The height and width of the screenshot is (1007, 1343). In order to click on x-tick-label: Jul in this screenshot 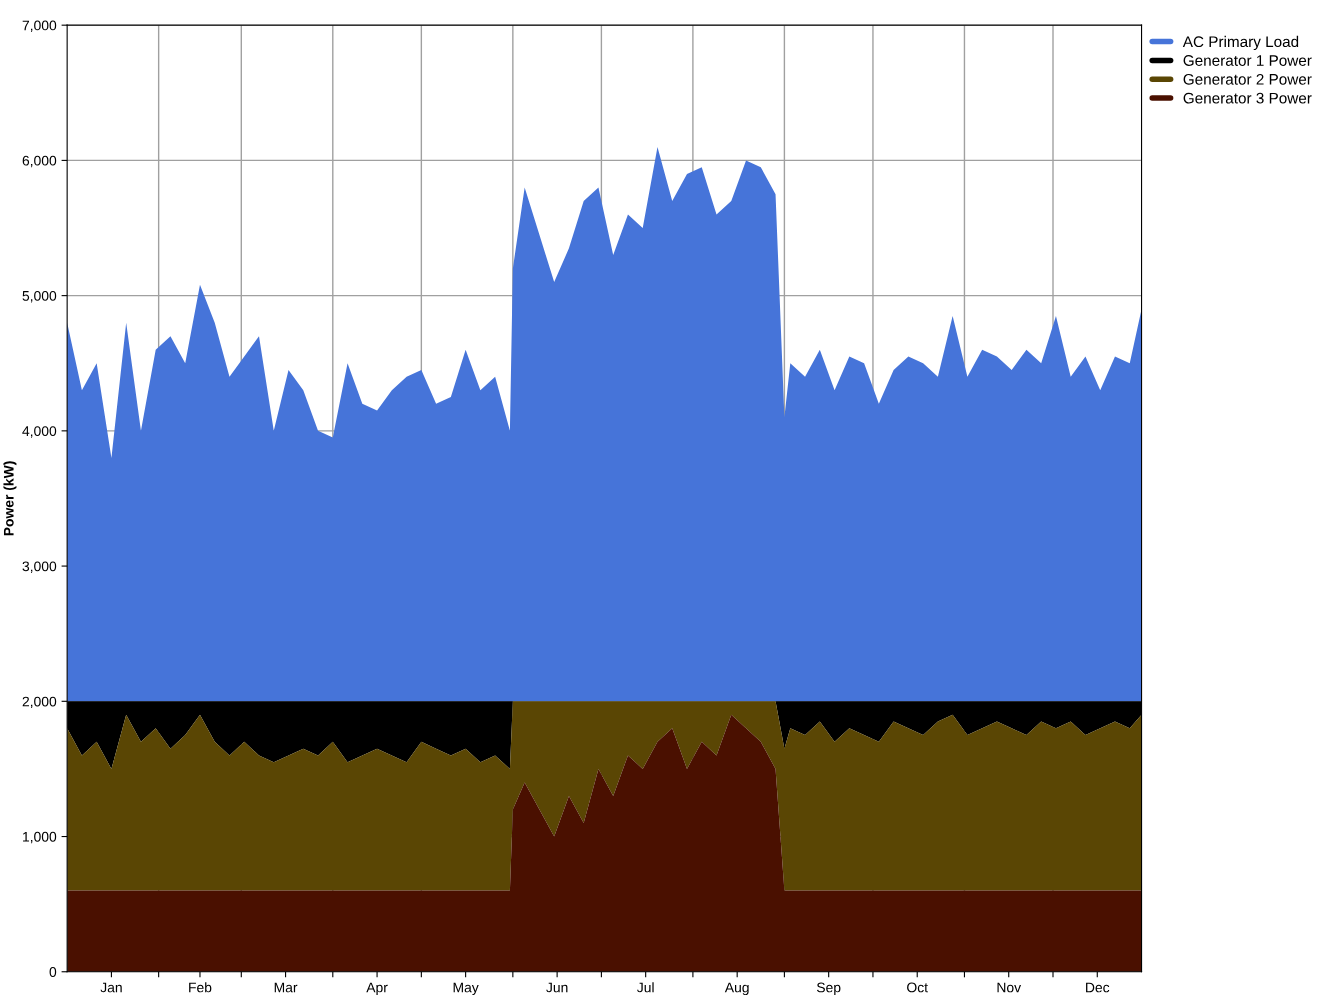, I will do `click(645, 987)`.